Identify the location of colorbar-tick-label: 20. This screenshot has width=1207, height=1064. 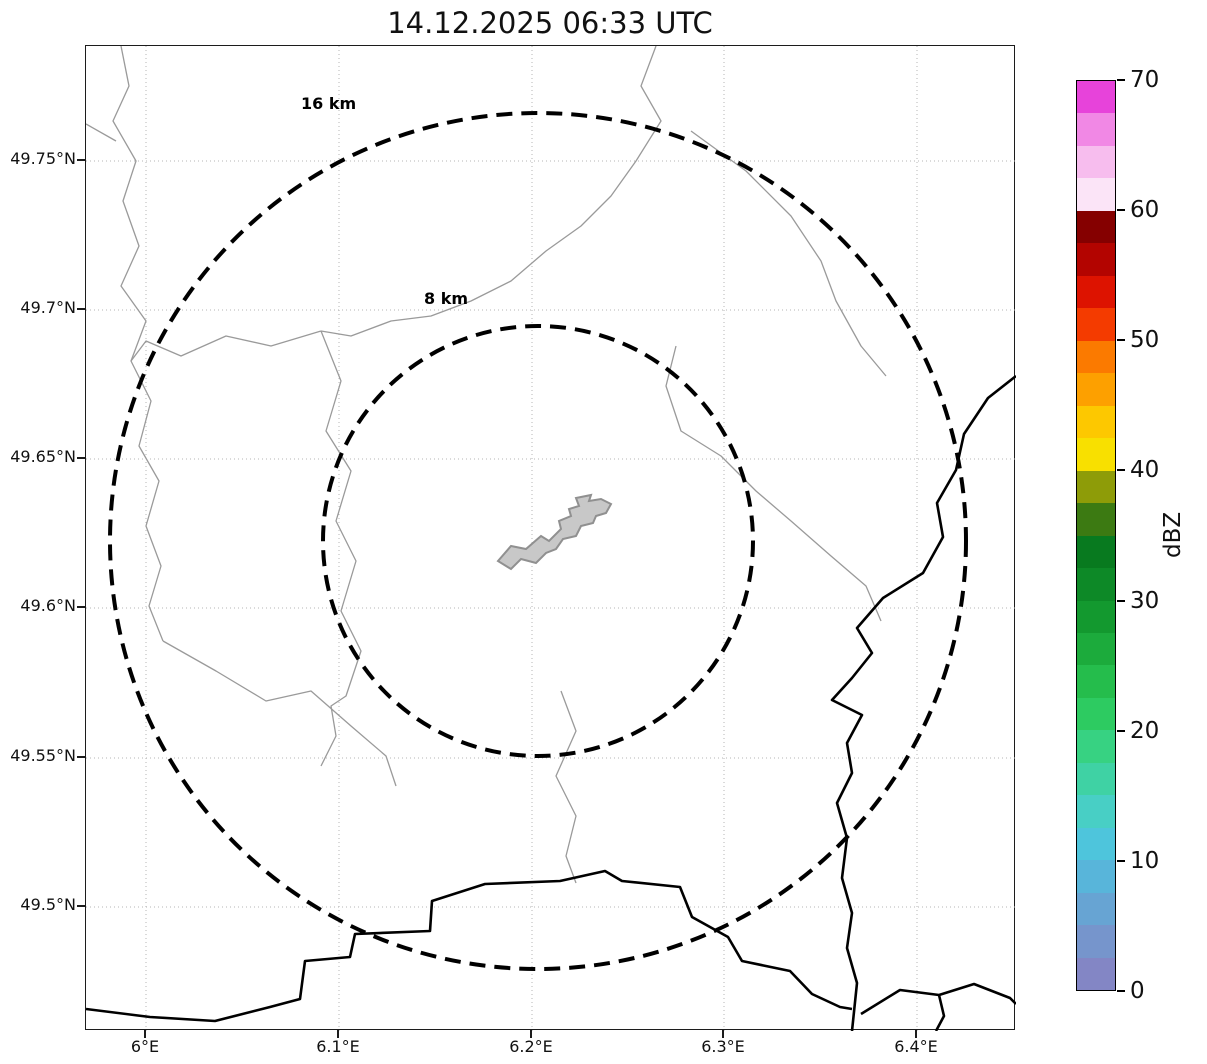
(1145, 731).